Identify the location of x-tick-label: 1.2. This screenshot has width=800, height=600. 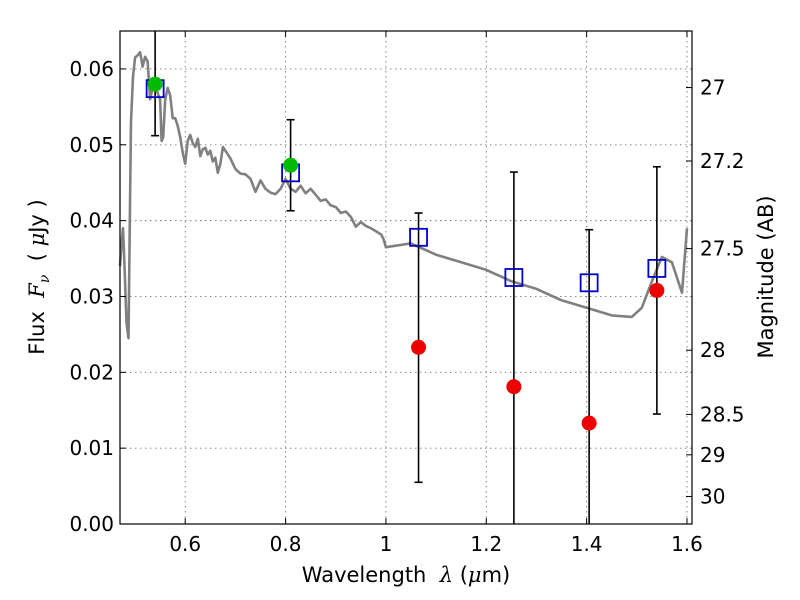
(486, 544).